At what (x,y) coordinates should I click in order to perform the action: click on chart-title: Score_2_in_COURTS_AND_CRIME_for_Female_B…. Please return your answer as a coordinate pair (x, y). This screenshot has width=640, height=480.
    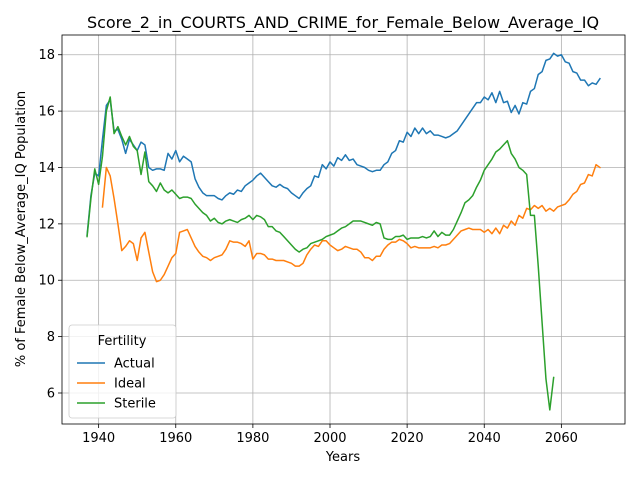
    Looking at the image, I should click on (343, 23).